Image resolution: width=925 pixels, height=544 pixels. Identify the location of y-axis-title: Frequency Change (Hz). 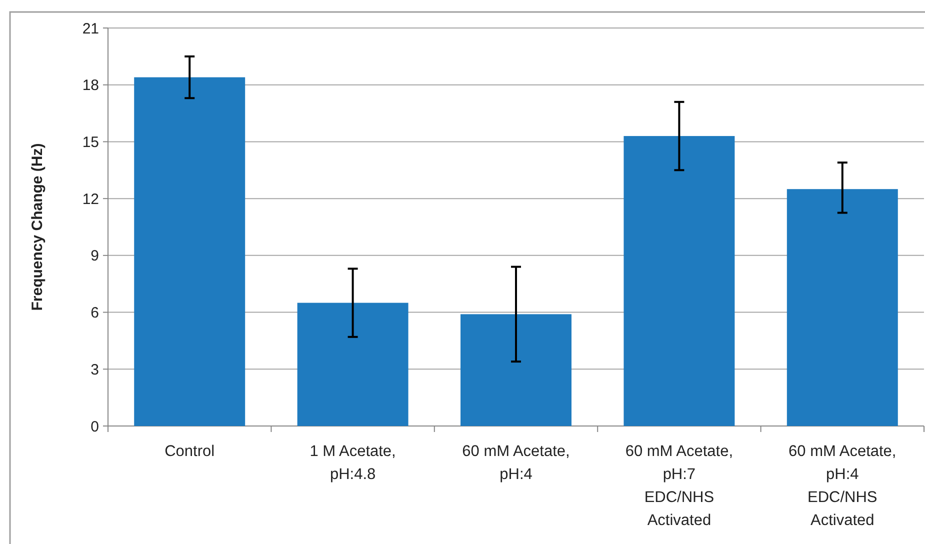
(37, 227).